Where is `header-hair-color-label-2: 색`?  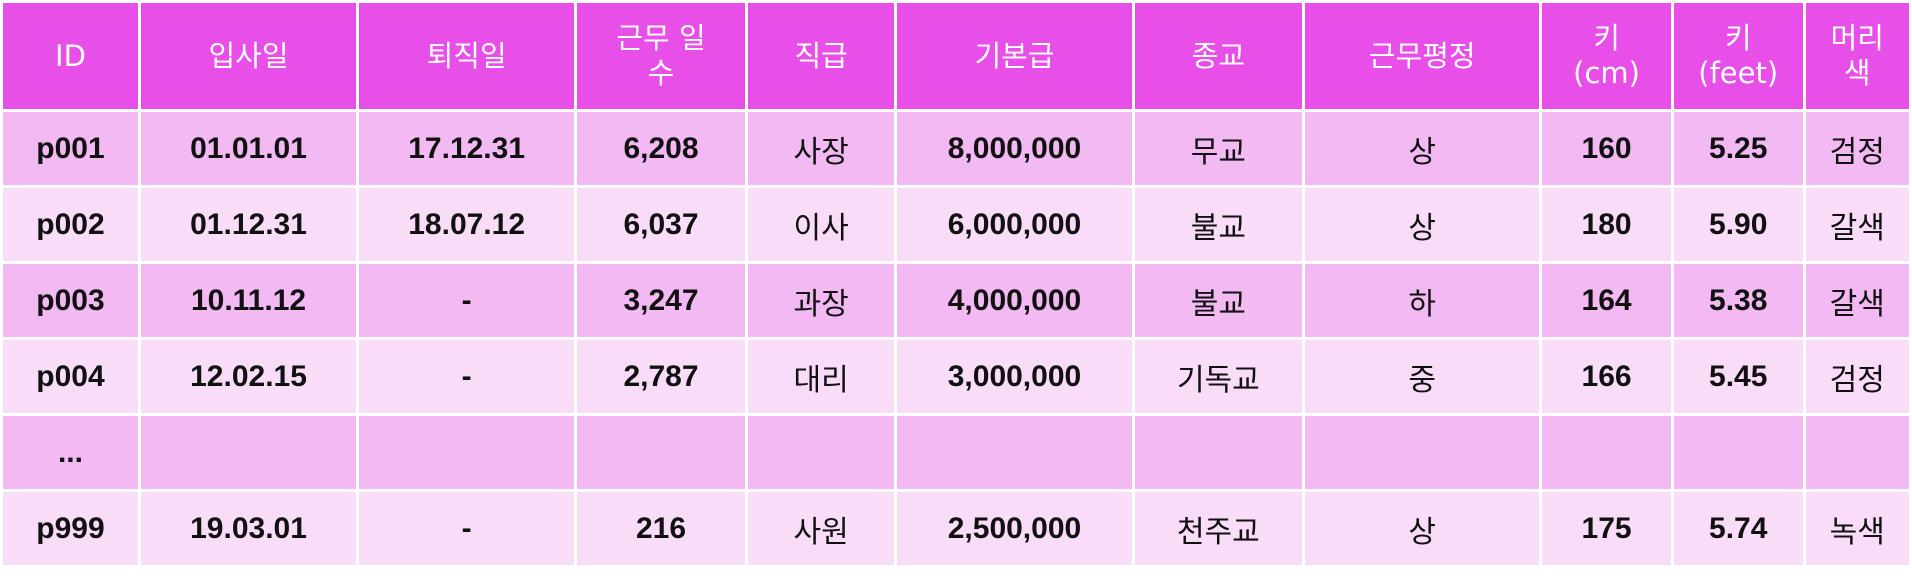 header-hair-color-label-2: 색 is located at coordinates (1857, 73).